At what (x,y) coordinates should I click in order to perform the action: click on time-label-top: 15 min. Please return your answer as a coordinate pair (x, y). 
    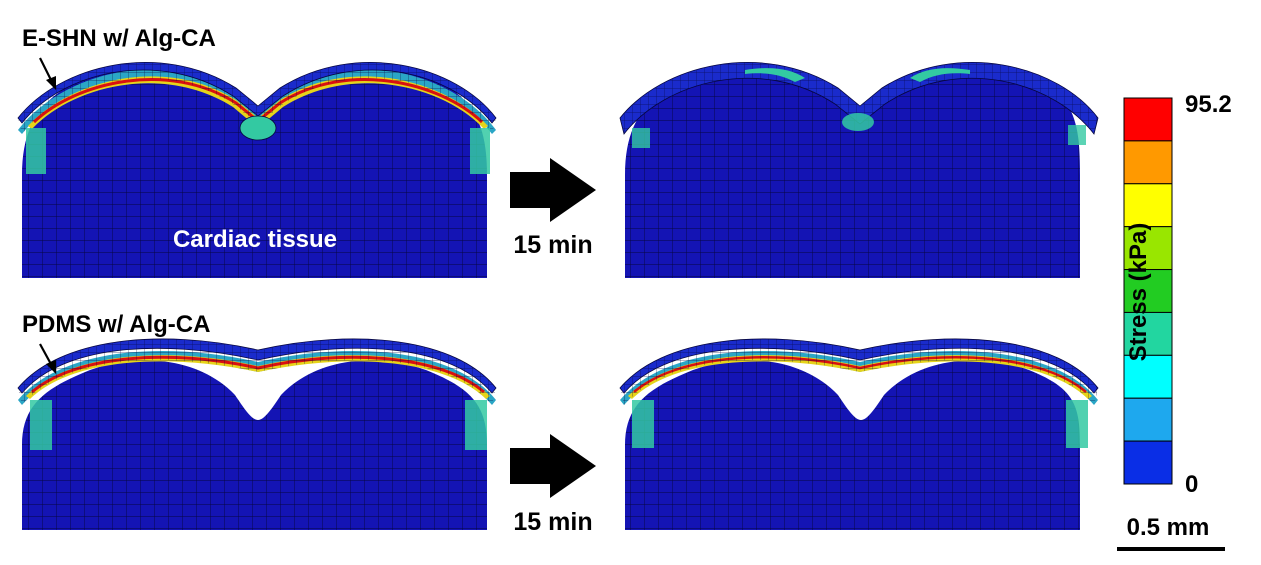
    Looking at the image, I should click on (552, 245).